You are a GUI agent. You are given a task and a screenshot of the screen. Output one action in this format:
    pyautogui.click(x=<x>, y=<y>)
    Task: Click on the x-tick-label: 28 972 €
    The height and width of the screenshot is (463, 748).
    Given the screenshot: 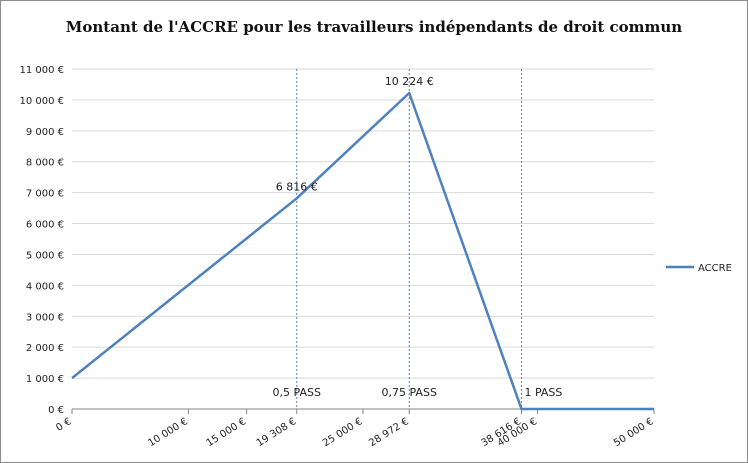 What is the action you would take?
    pyautogui.click(x=389, y=432)
    